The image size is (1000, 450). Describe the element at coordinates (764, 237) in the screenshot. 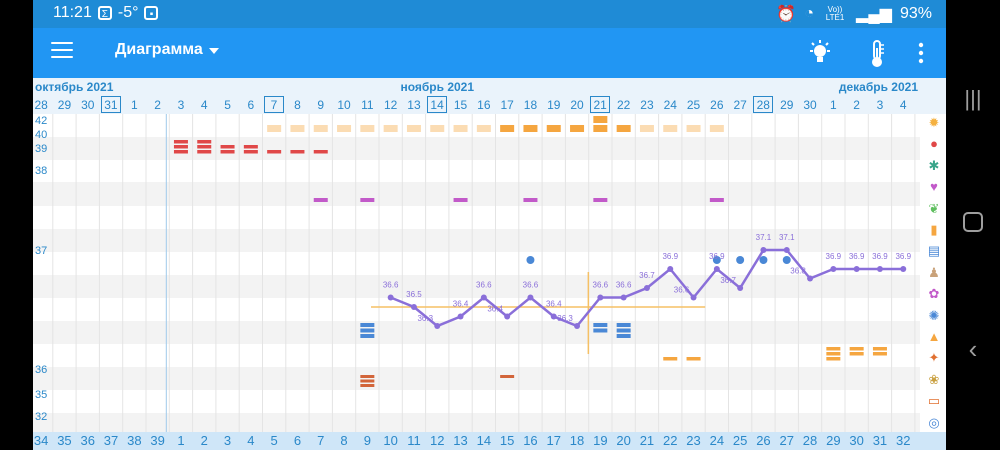

I see `temperature-label: 37.1` at that location.